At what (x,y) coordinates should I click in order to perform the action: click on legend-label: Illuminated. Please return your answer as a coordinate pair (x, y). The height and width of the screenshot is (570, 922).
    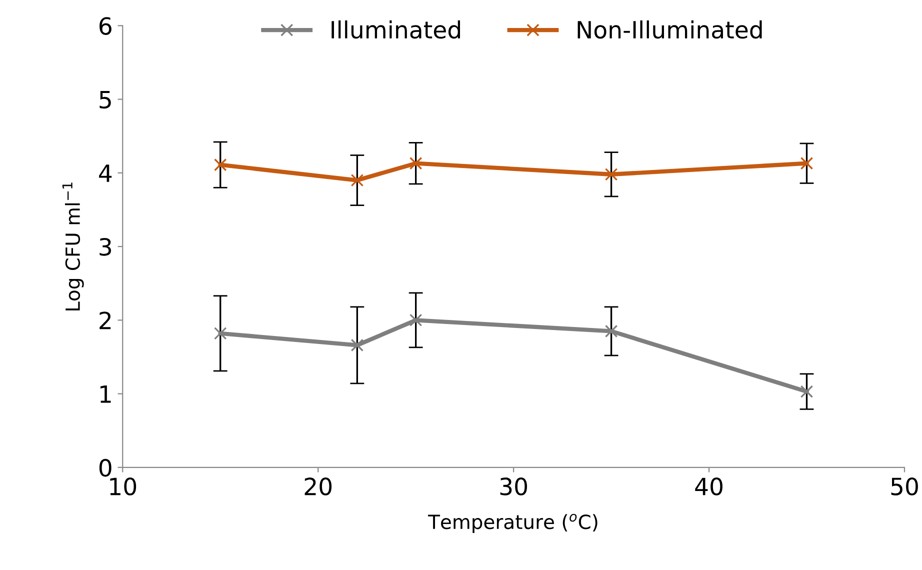
    Looking at the image, I should click on (396, 29).